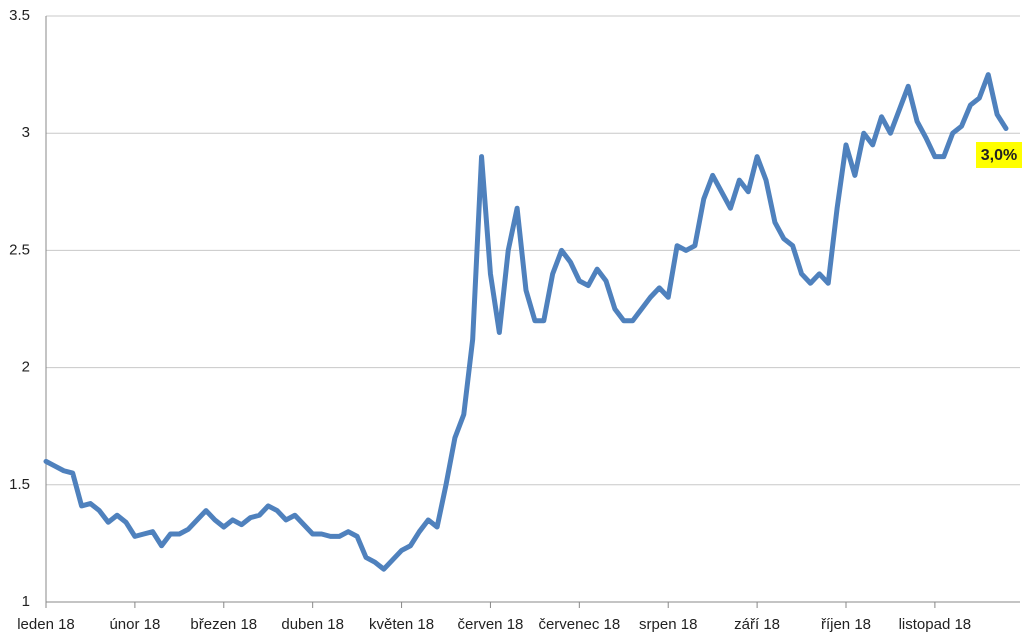 This screenshot has height=637, width=1024. Describe the element at coordinates (668, 624) in the screenshot. I see `x-tick-label: srpen 18` at that location.